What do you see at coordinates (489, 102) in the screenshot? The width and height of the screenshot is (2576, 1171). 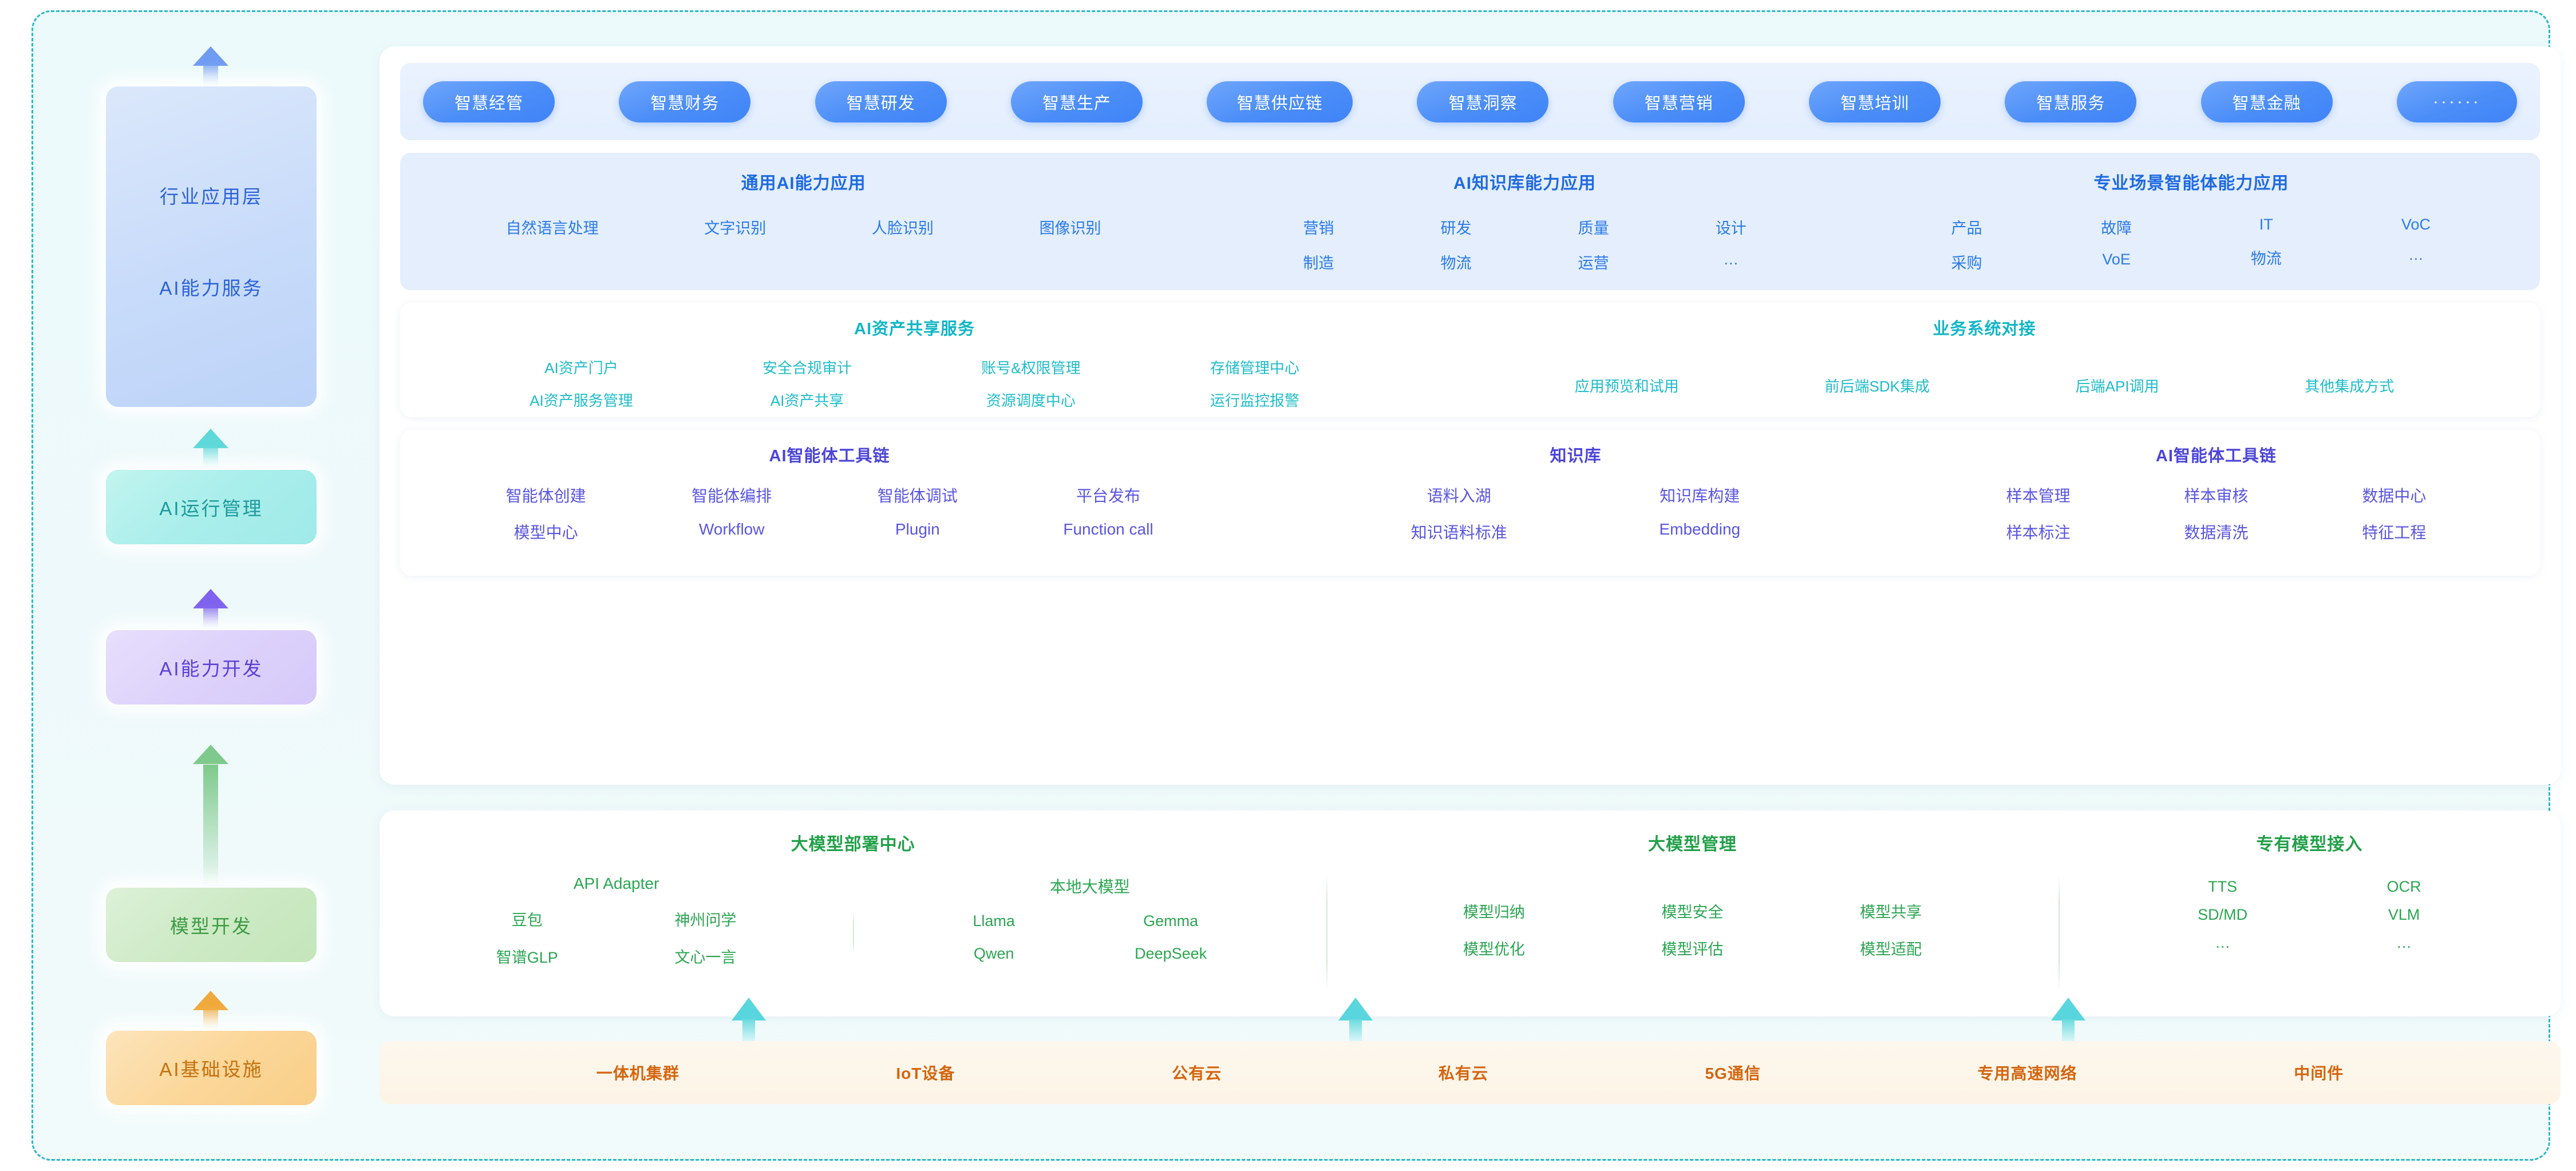 I see `pill-smart-management: 智慧经管` at bounding box center [489, 102].